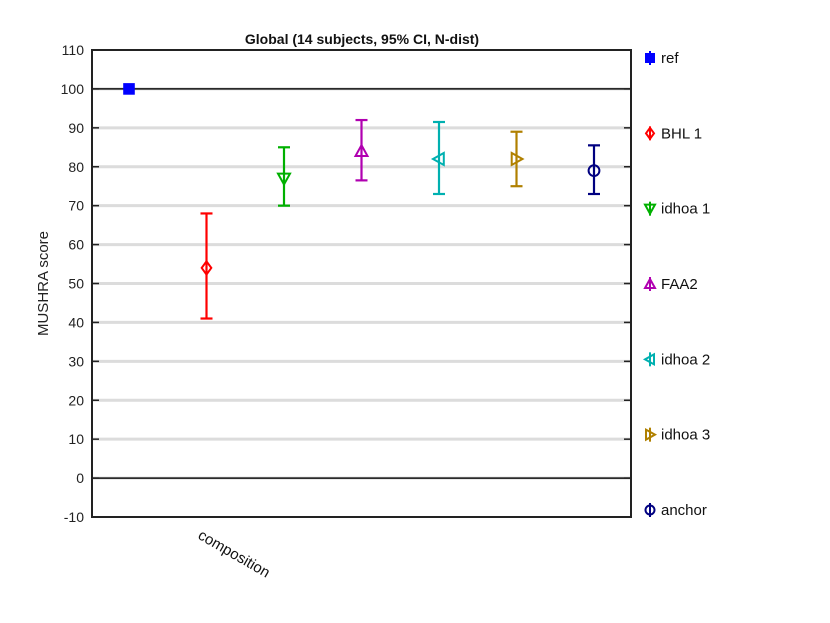 This screenshot has height=623, width=830. I want to click on series-faa2, so click(361, 150).